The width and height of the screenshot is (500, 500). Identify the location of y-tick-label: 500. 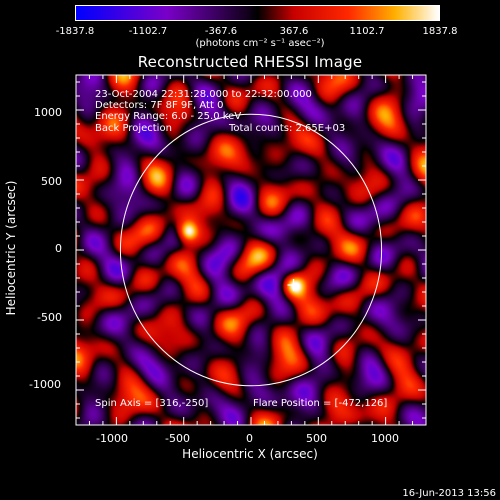
(51, 181).